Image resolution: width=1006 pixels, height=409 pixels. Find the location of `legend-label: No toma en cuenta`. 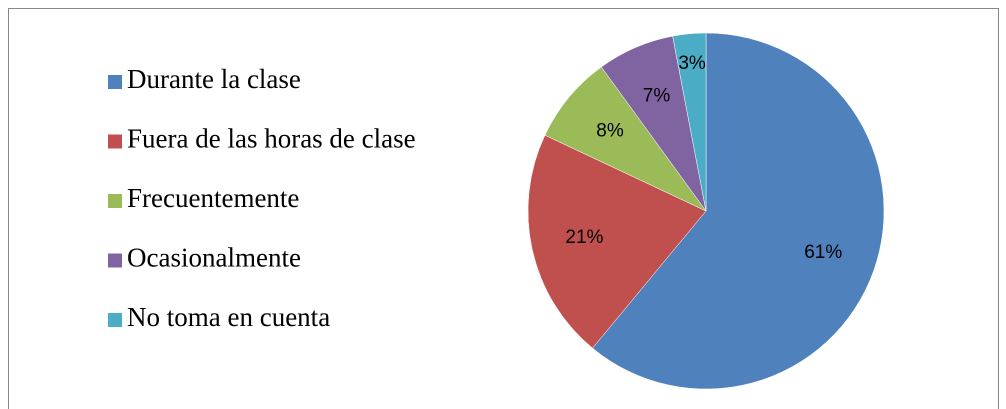

legend-label: No toma en cuenta is located at coordinates (228, 317).